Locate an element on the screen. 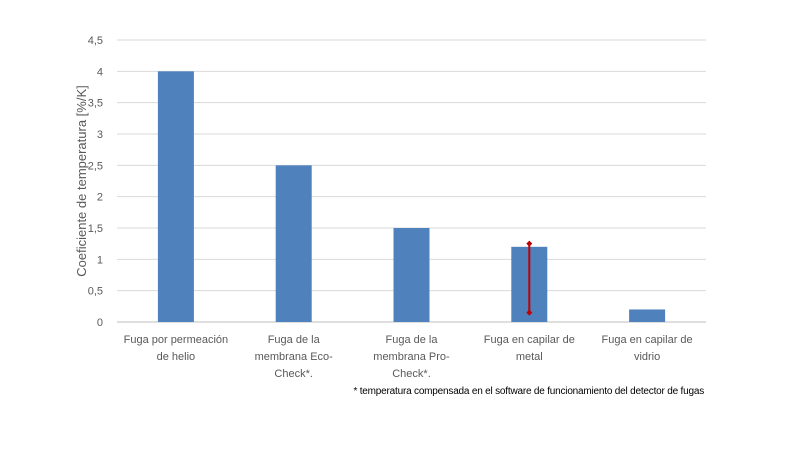 This screenshot has width=800, height=455. x-tick-label: metal is located at coordinates (529, 357).